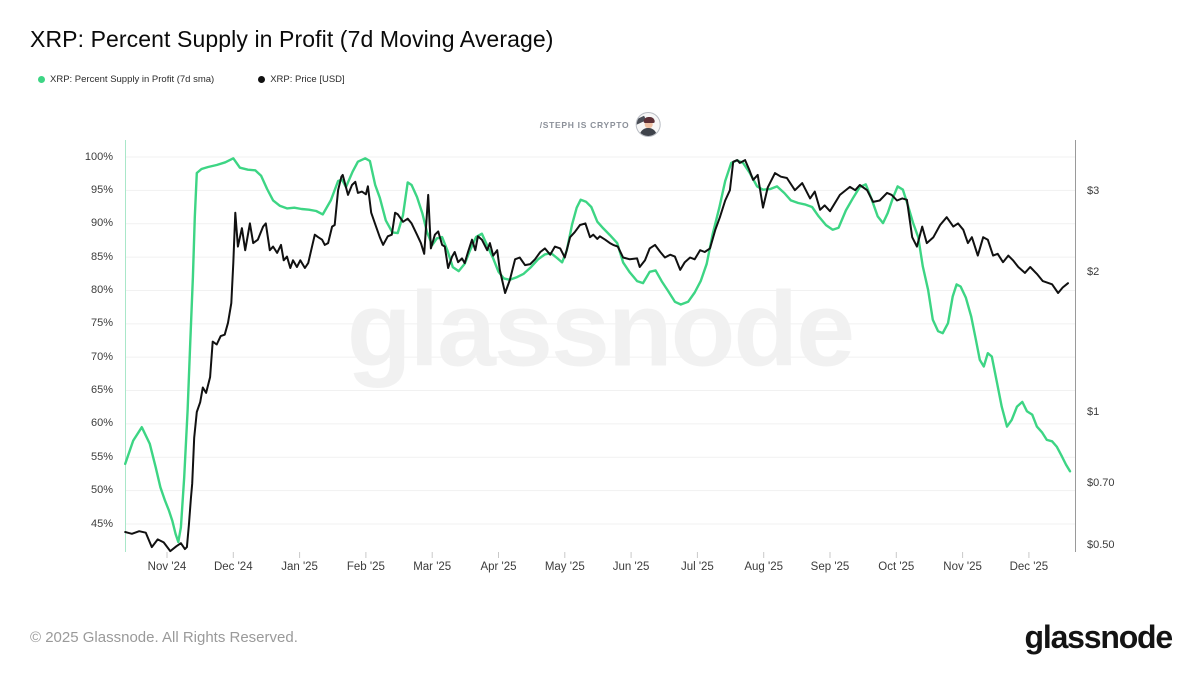 The width and height of the screenshot is (1200, 675). What do you see at coordinates (101, 423) in the screenshot?
I see `y-axis-left-label: 60%` at bounding box center [101, 423].